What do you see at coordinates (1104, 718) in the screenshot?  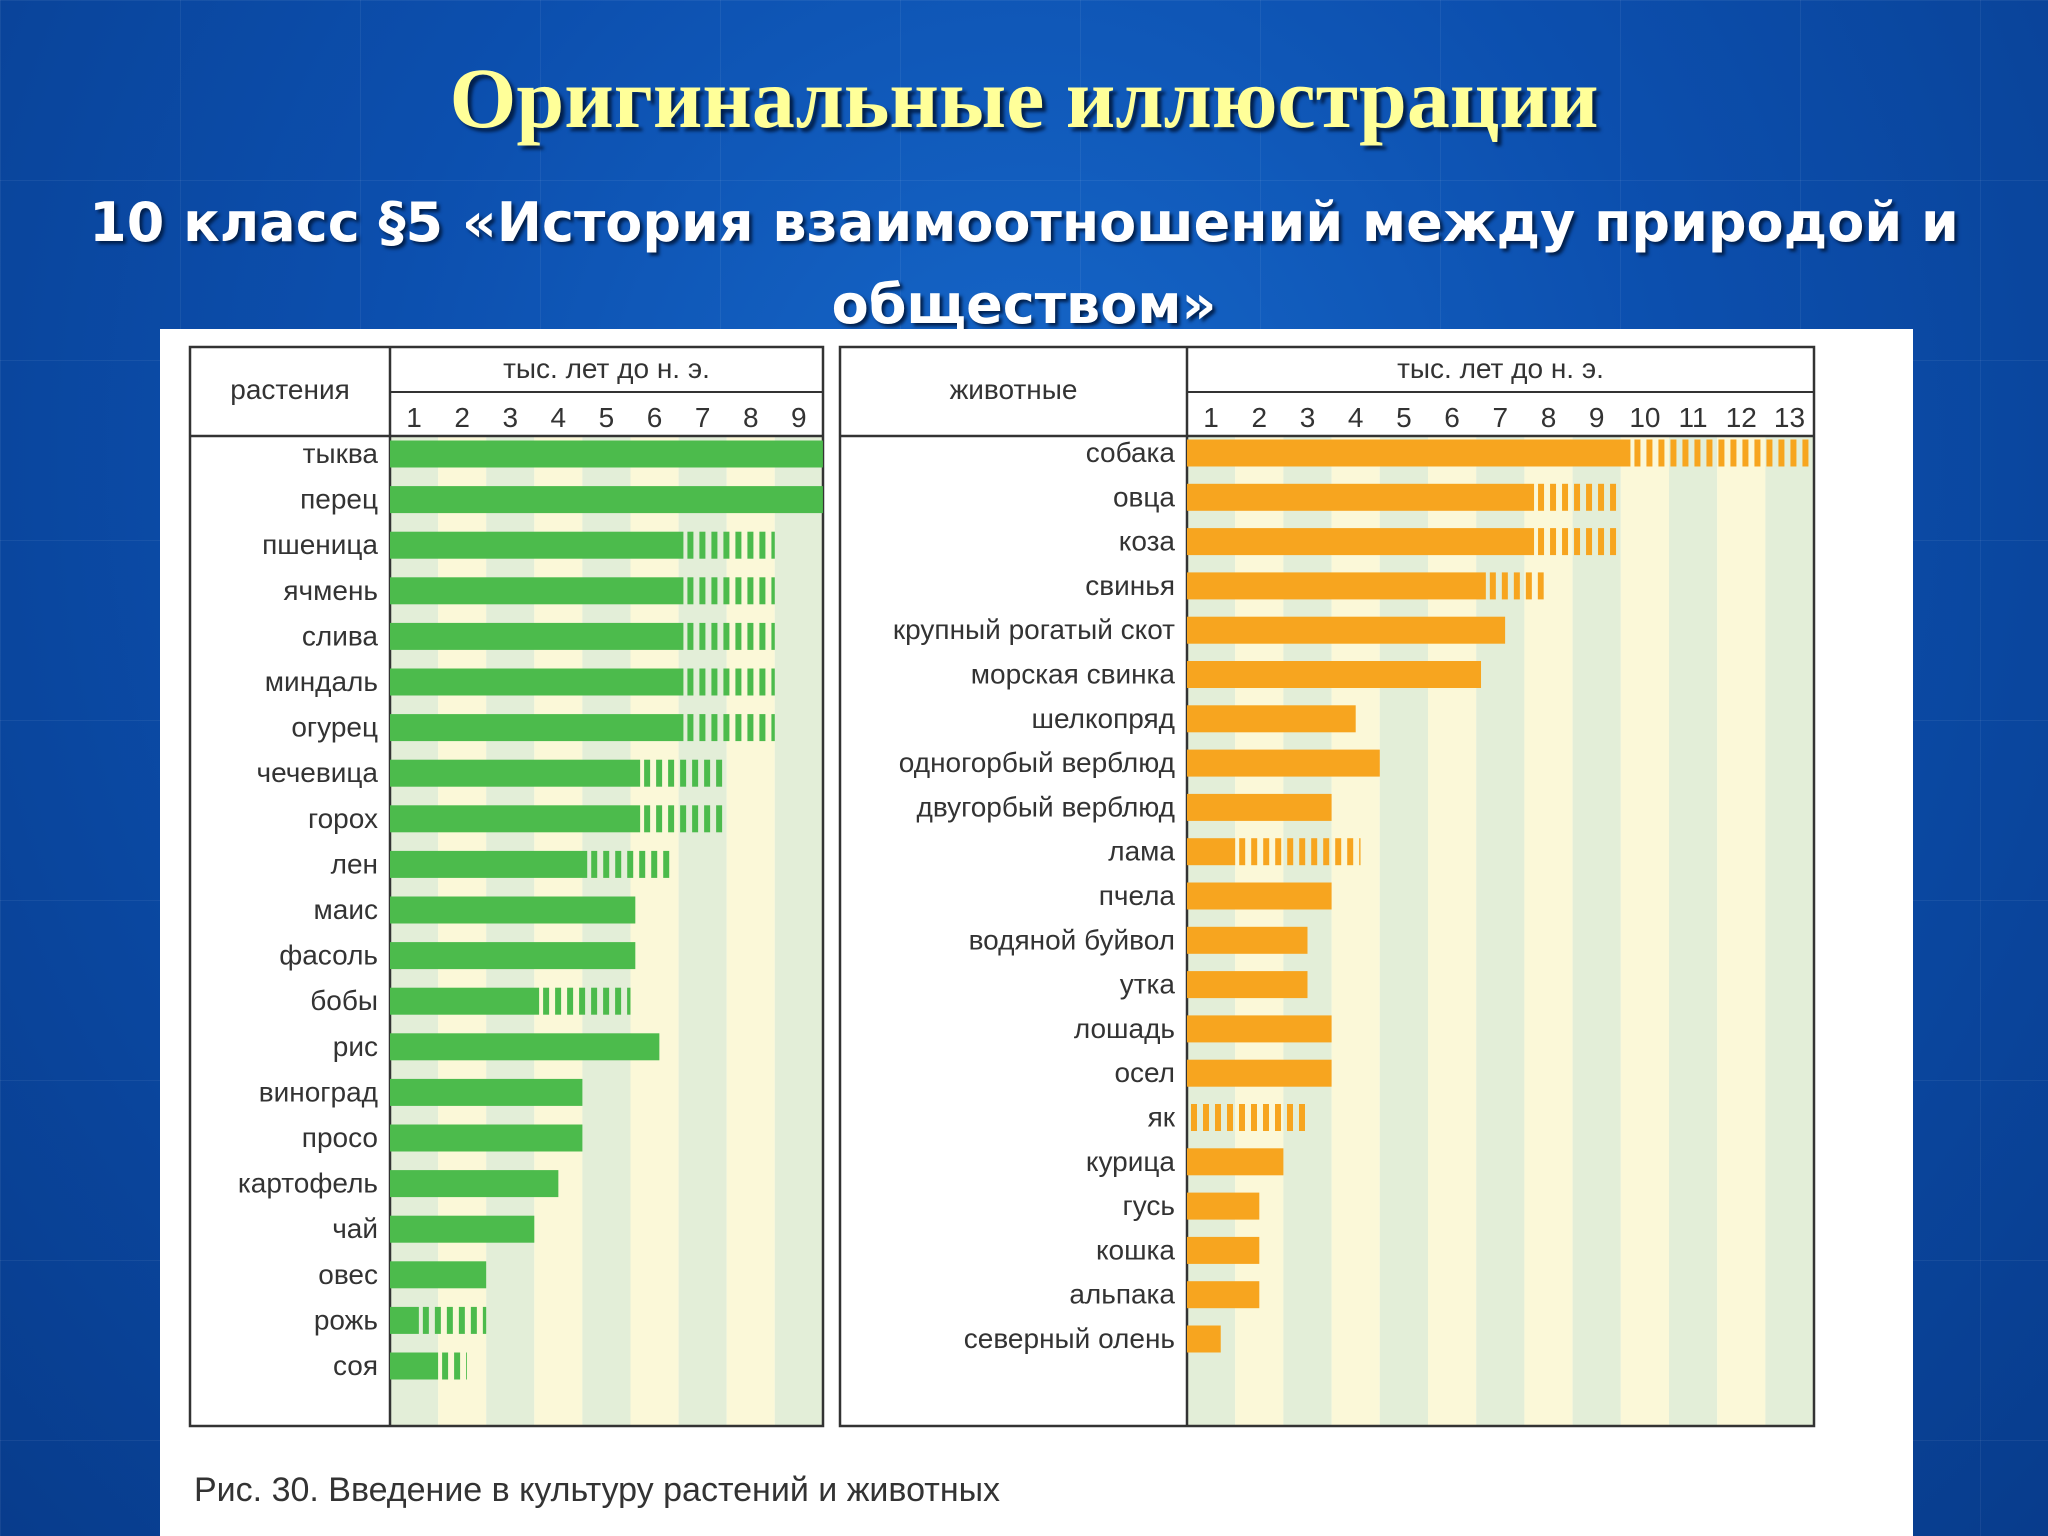 I see `animals-category-label: шелкопряд` at bounding box center [1104, 718].